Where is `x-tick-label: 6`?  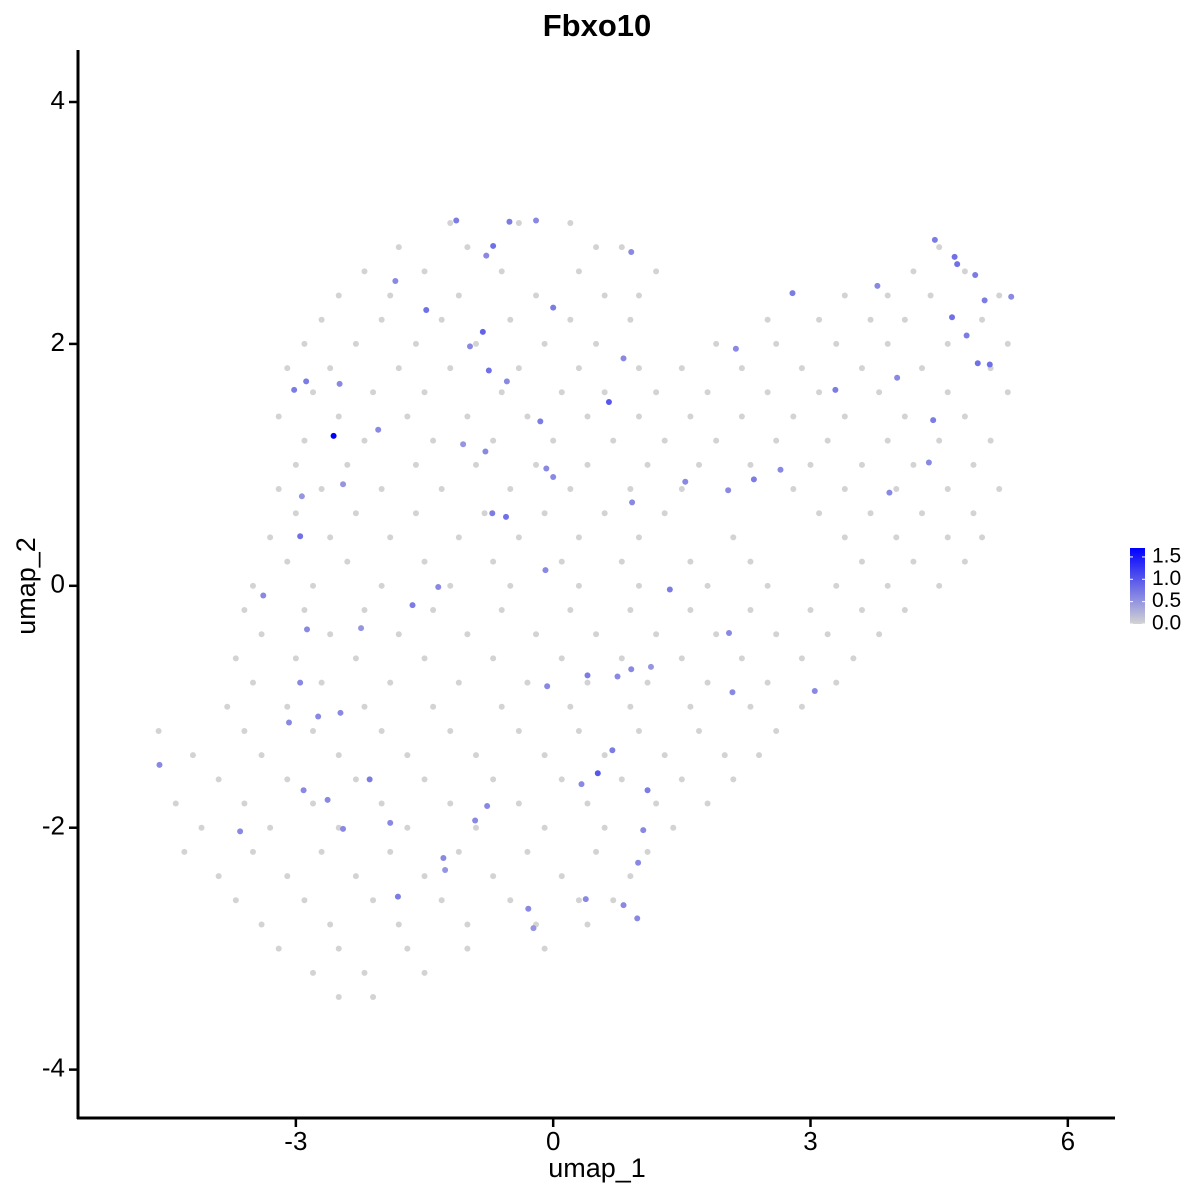
x-tick-label: 6 is located at coordinates (1068, 1141).